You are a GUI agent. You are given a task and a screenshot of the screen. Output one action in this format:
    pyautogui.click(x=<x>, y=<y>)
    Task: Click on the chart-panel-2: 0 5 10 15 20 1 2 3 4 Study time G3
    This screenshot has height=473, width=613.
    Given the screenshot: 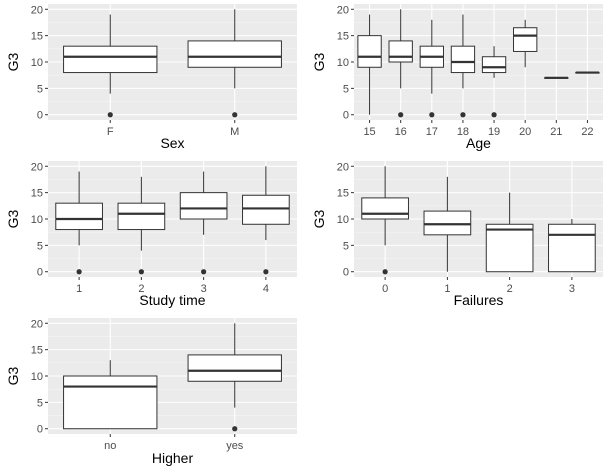 What is the action you would take?
    pyautogui.click(x=151, y=234)
    